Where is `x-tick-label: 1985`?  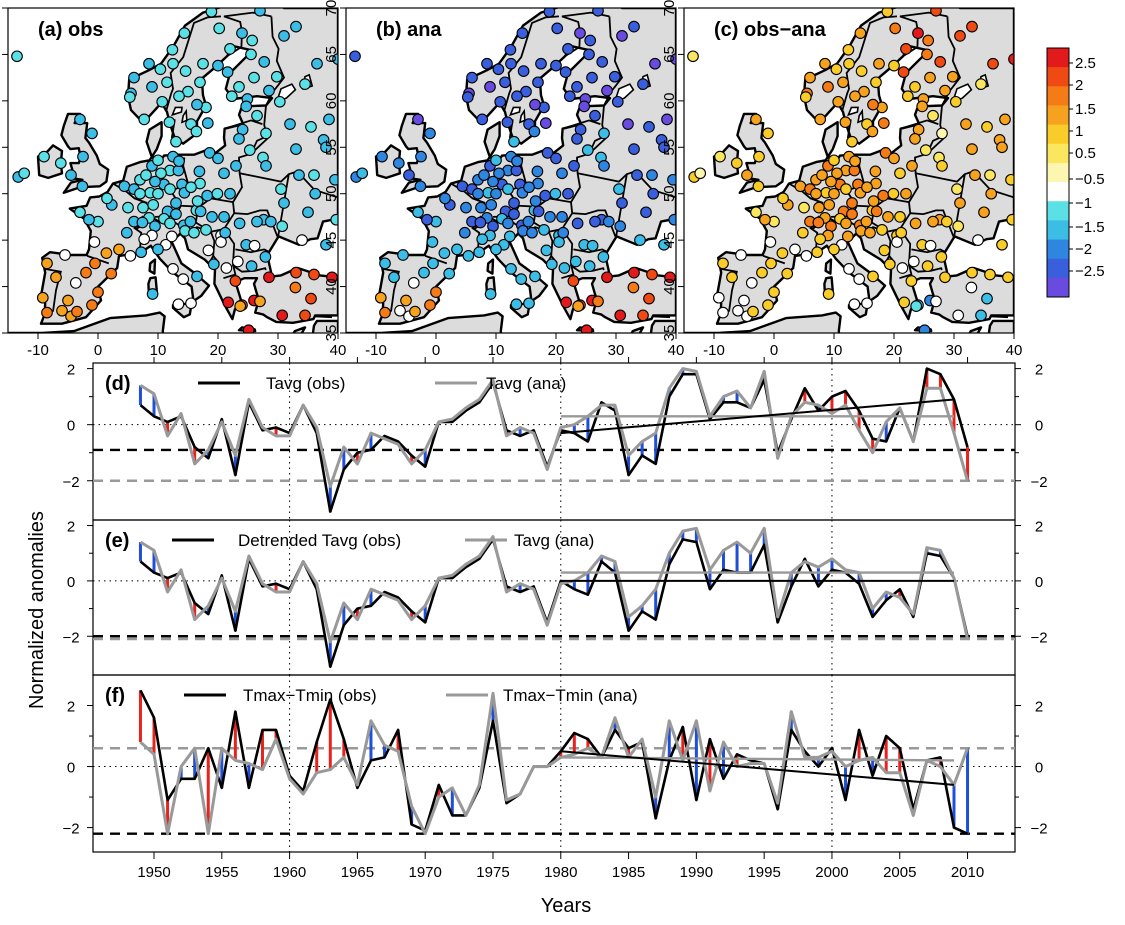
x-tick-label: 1985 is located at coordinates (628, 872).